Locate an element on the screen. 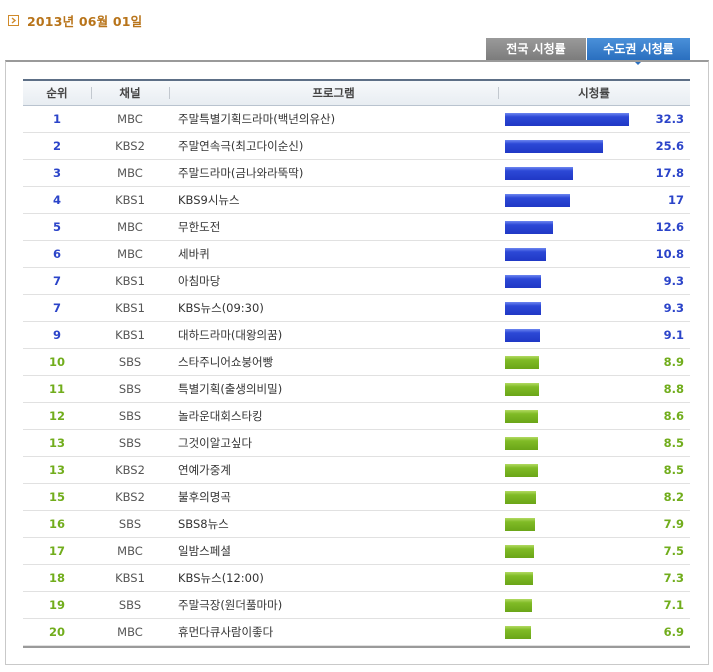 The width and height of the screenshot is (713, 672). table-row: 9 KBS1 대하드라마(대왕의꿈) 9.1 is located at coordinates (356, 335).